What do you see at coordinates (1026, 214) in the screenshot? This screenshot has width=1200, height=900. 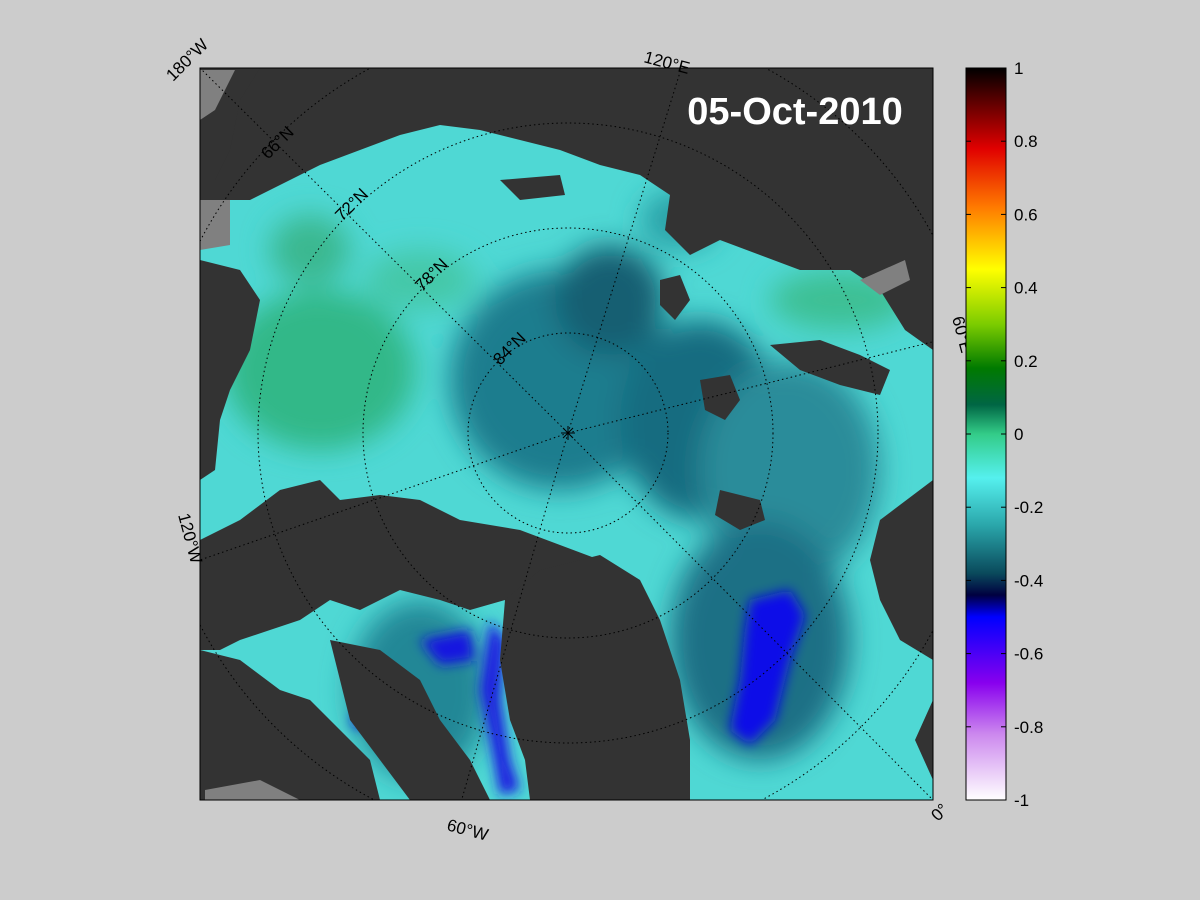 I see `colorbar-tick-label: 0.6` at bounding box center [1026, 214].